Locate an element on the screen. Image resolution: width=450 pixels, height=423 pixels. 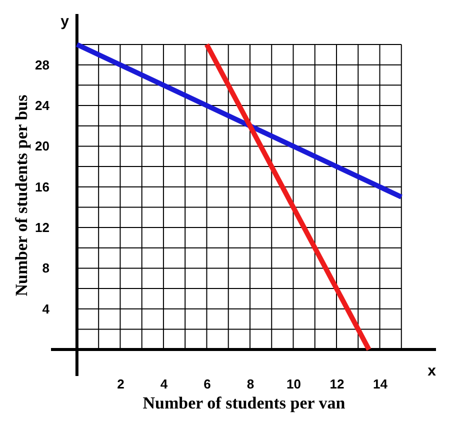
y-tick-label: 24 is located at coordinates (42, 106).